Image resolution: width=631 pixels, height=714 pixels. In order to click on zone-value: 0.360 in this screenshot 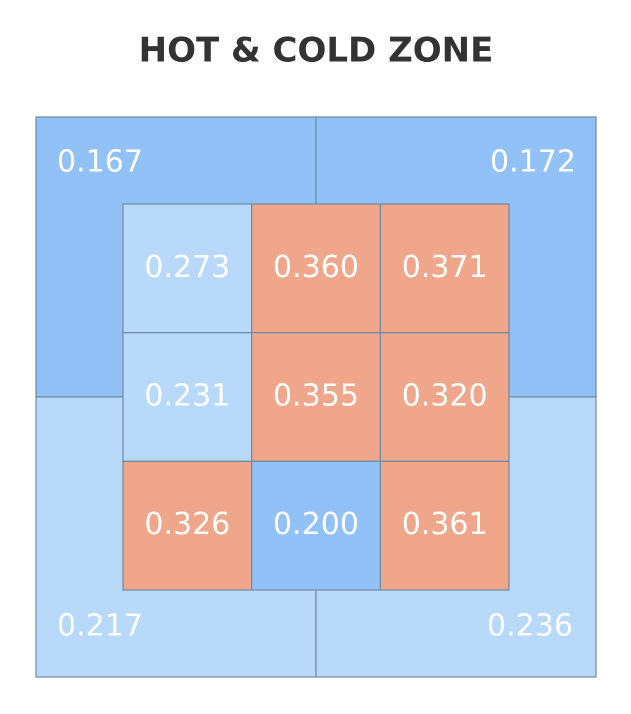, I will do `click(316, 267)`.